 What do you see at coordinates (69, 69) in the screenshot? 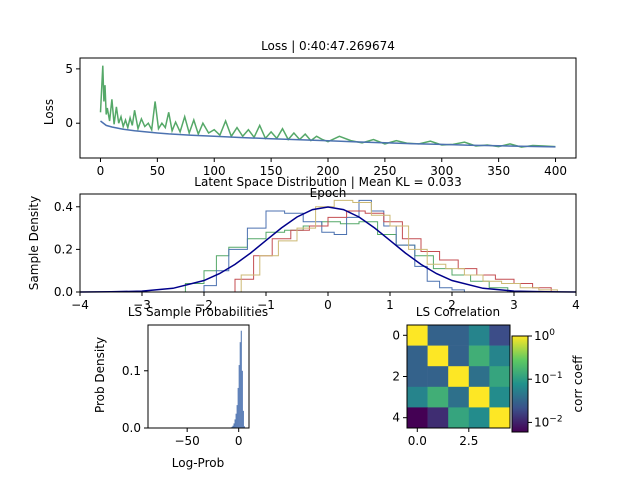
I see `loss-y-tick-label-1: 5` at bounding box center [69, 69].